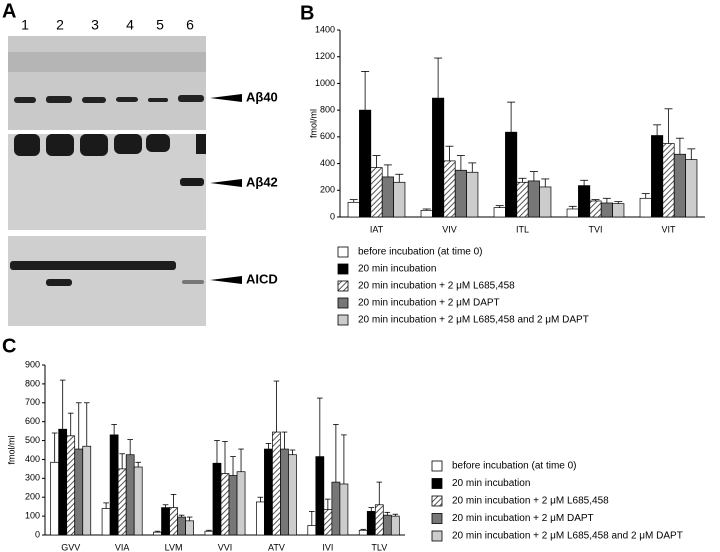 The width and height of the screenshot is (720, 552). Describe the element at coordinates (107, 181) in the screenshot. I see `blot-image` at that location.